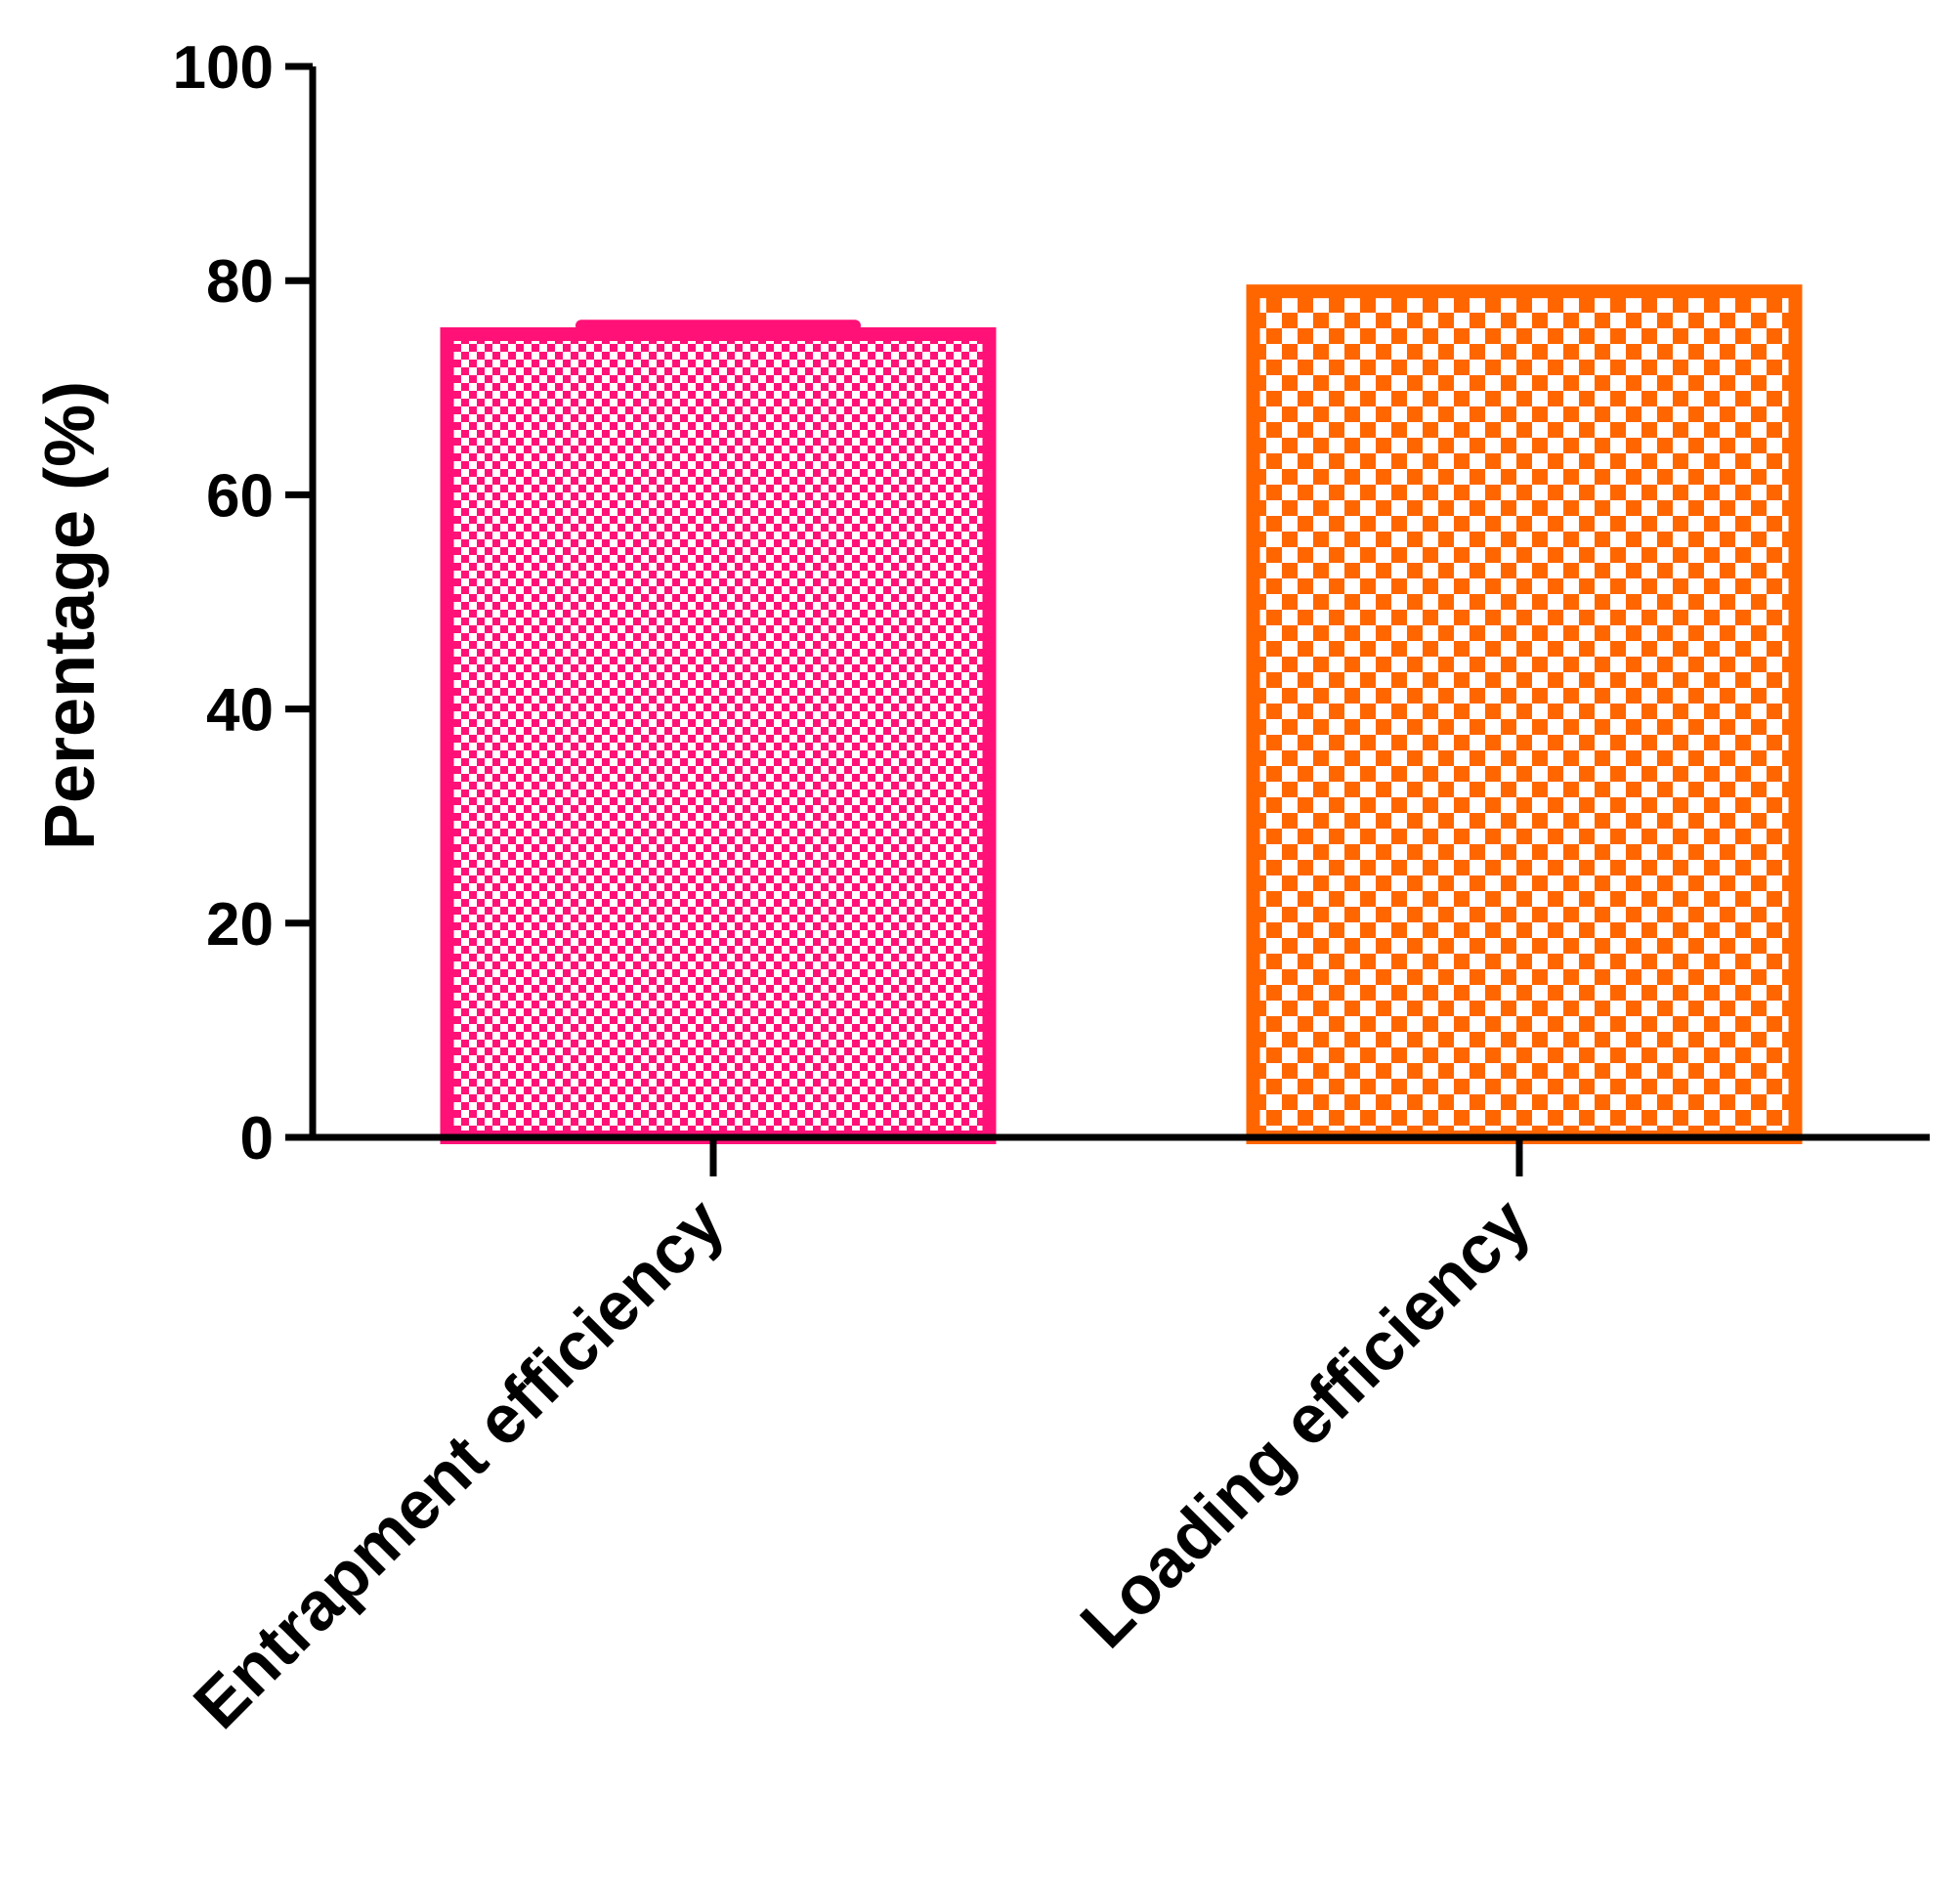 The image size is (1960, 1878). I want to click on y-tick-label: 40, so click(240, 711).